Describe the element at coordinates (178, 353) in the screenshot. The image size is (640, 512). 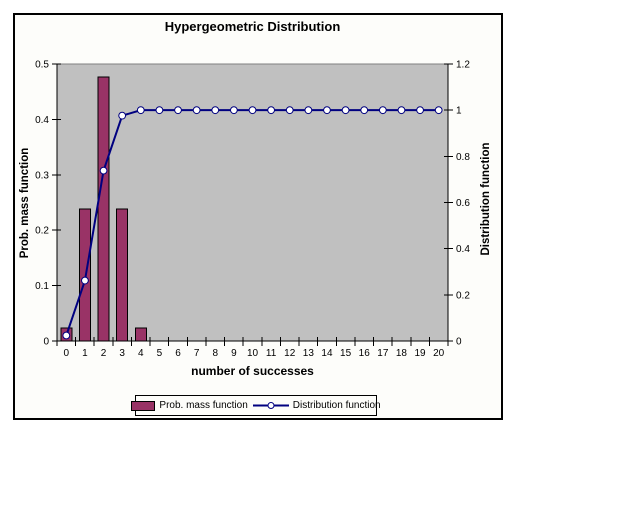
I see `x-tick-label-6: 6` at that location.